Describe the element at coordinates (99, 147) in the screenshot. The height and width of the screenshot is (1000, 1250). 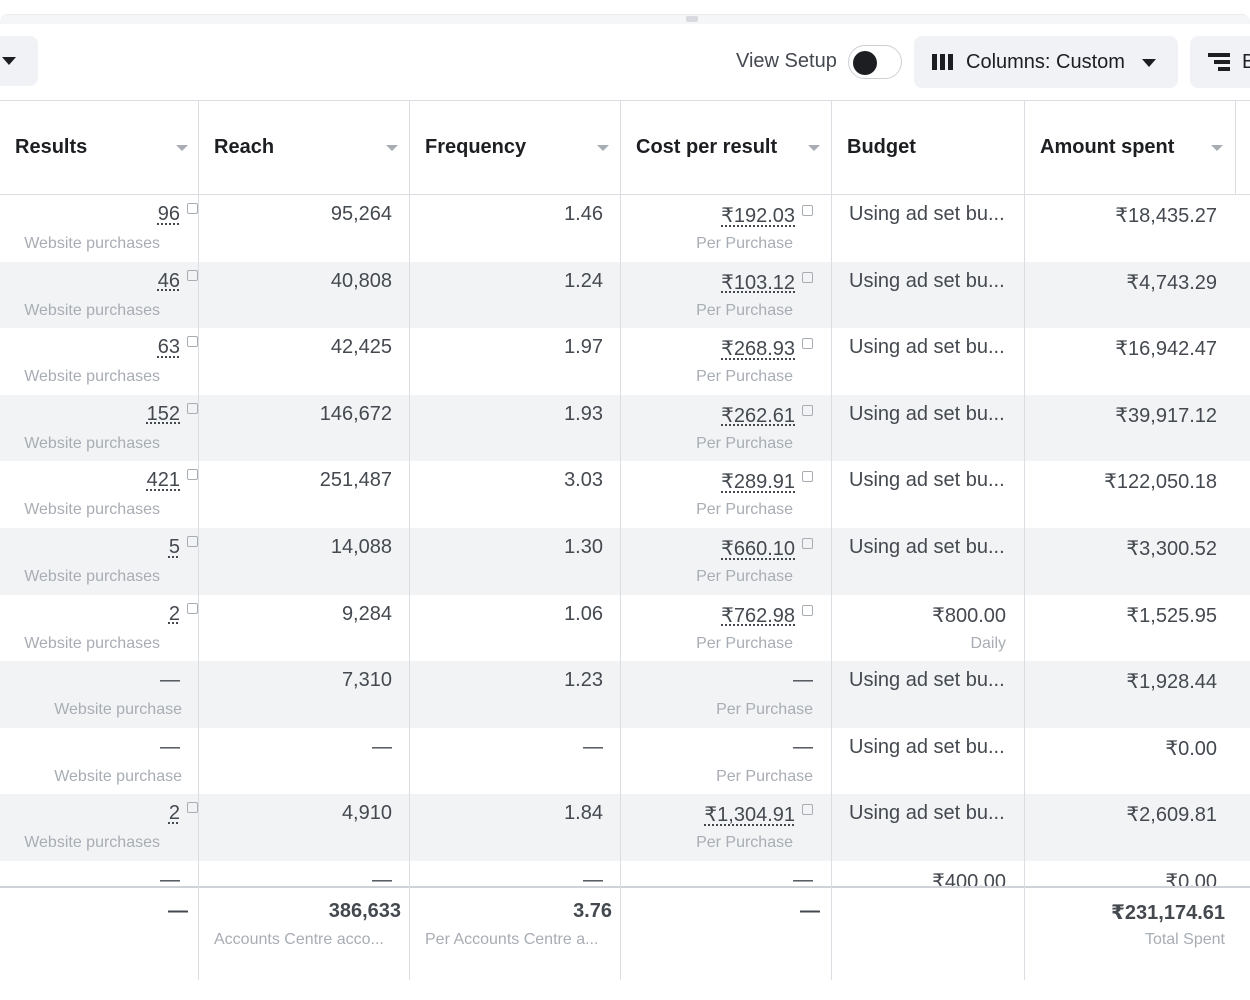
I see `column-header-results: Results` at that location.